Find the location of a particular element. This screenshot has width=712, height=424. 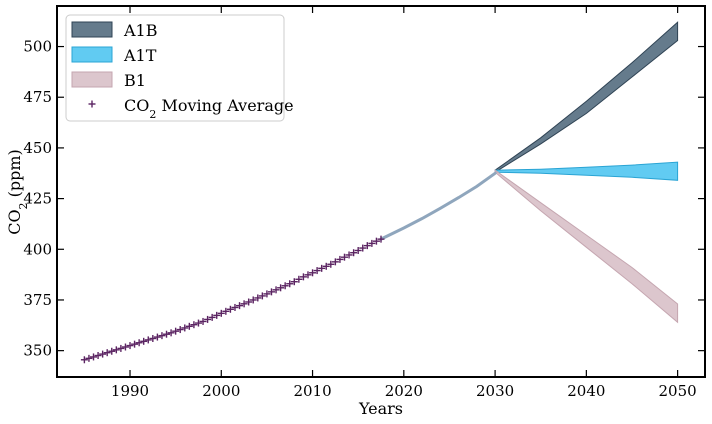

y-tick-label: 400 is located at coordinates (37, 249).